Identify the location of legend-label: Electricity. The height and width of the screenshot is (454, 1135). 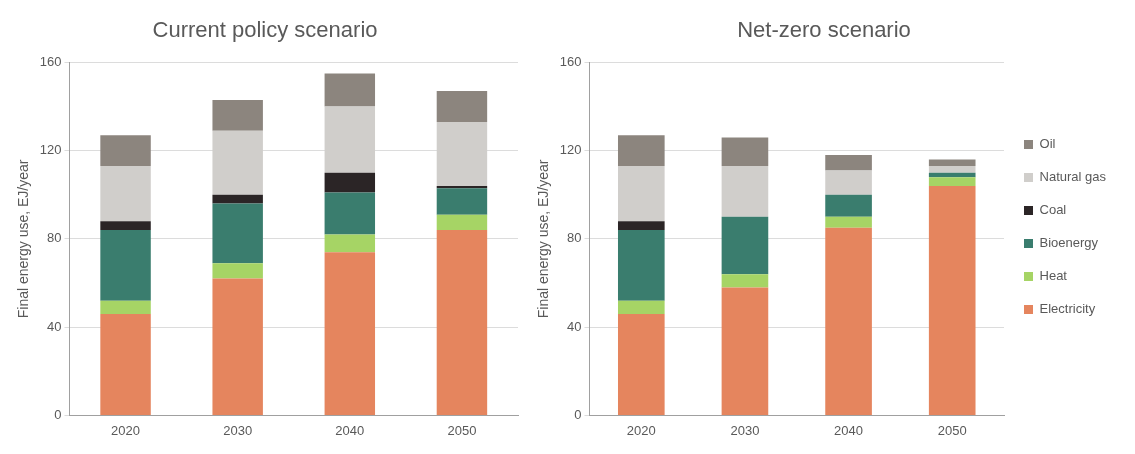
(1067, 309).